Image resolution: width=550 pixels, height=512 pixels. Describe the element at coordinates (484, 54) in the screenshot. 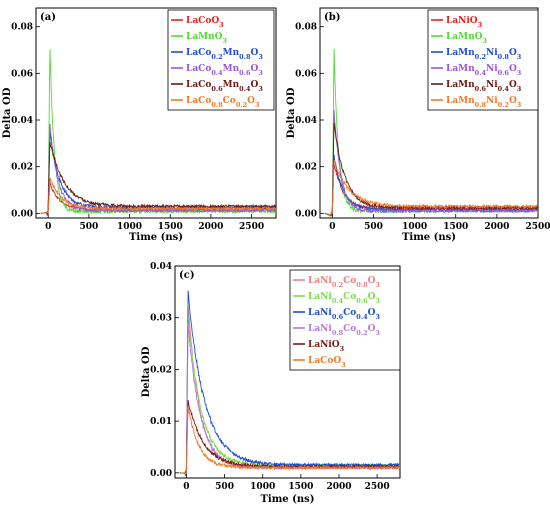

I see `legend-entry: LaMn0.2Ni0.8O3` at that location.